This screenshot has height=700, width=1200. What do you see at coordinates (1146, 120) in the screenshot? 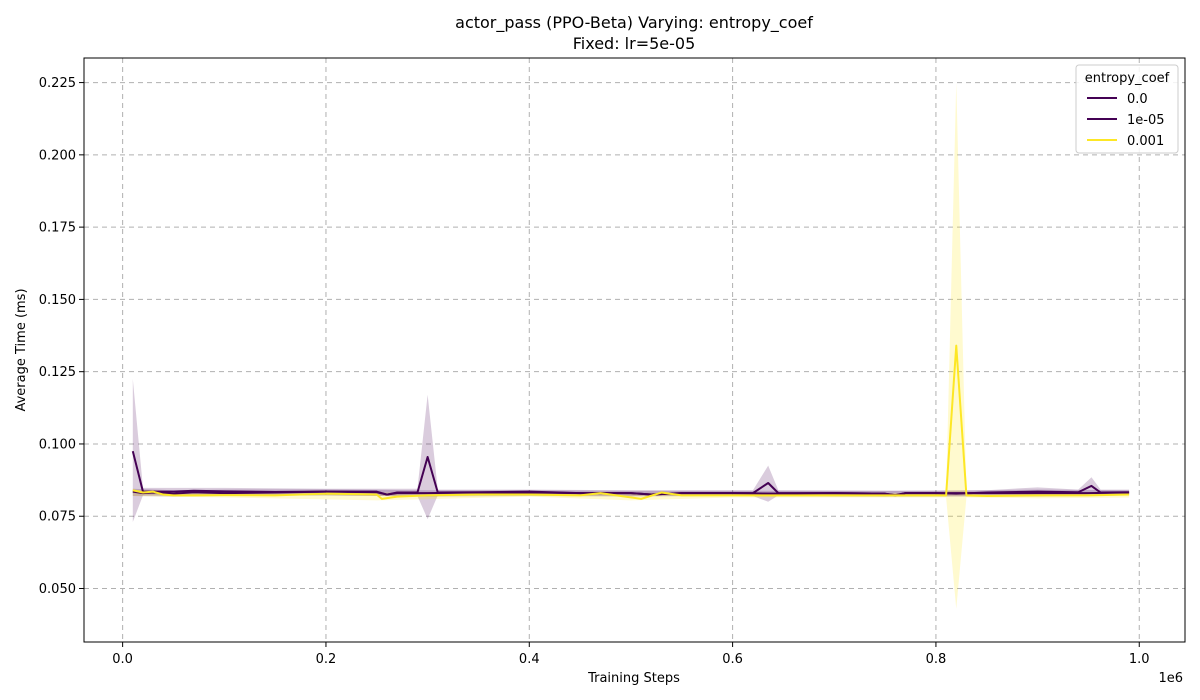
I see `legend-label: 1e-05` at bounding box center [1146, 120].